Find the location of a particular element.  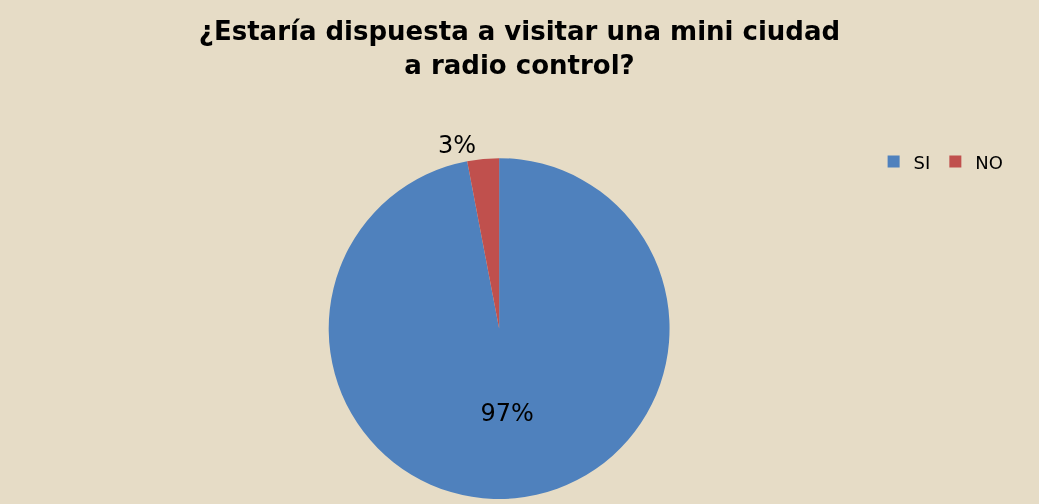

data-label: 97% is located at coordinates (507, 413).